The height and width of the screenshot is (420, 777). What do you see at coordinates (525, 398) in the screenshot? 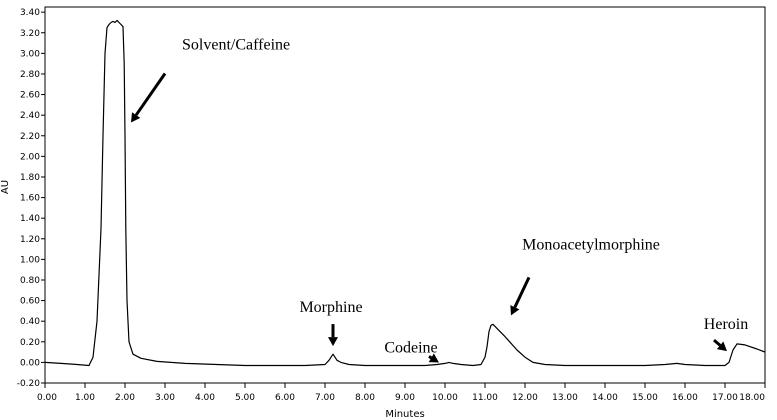
I see `x-tick-label: 12.00` at bounding box center [525, 398].